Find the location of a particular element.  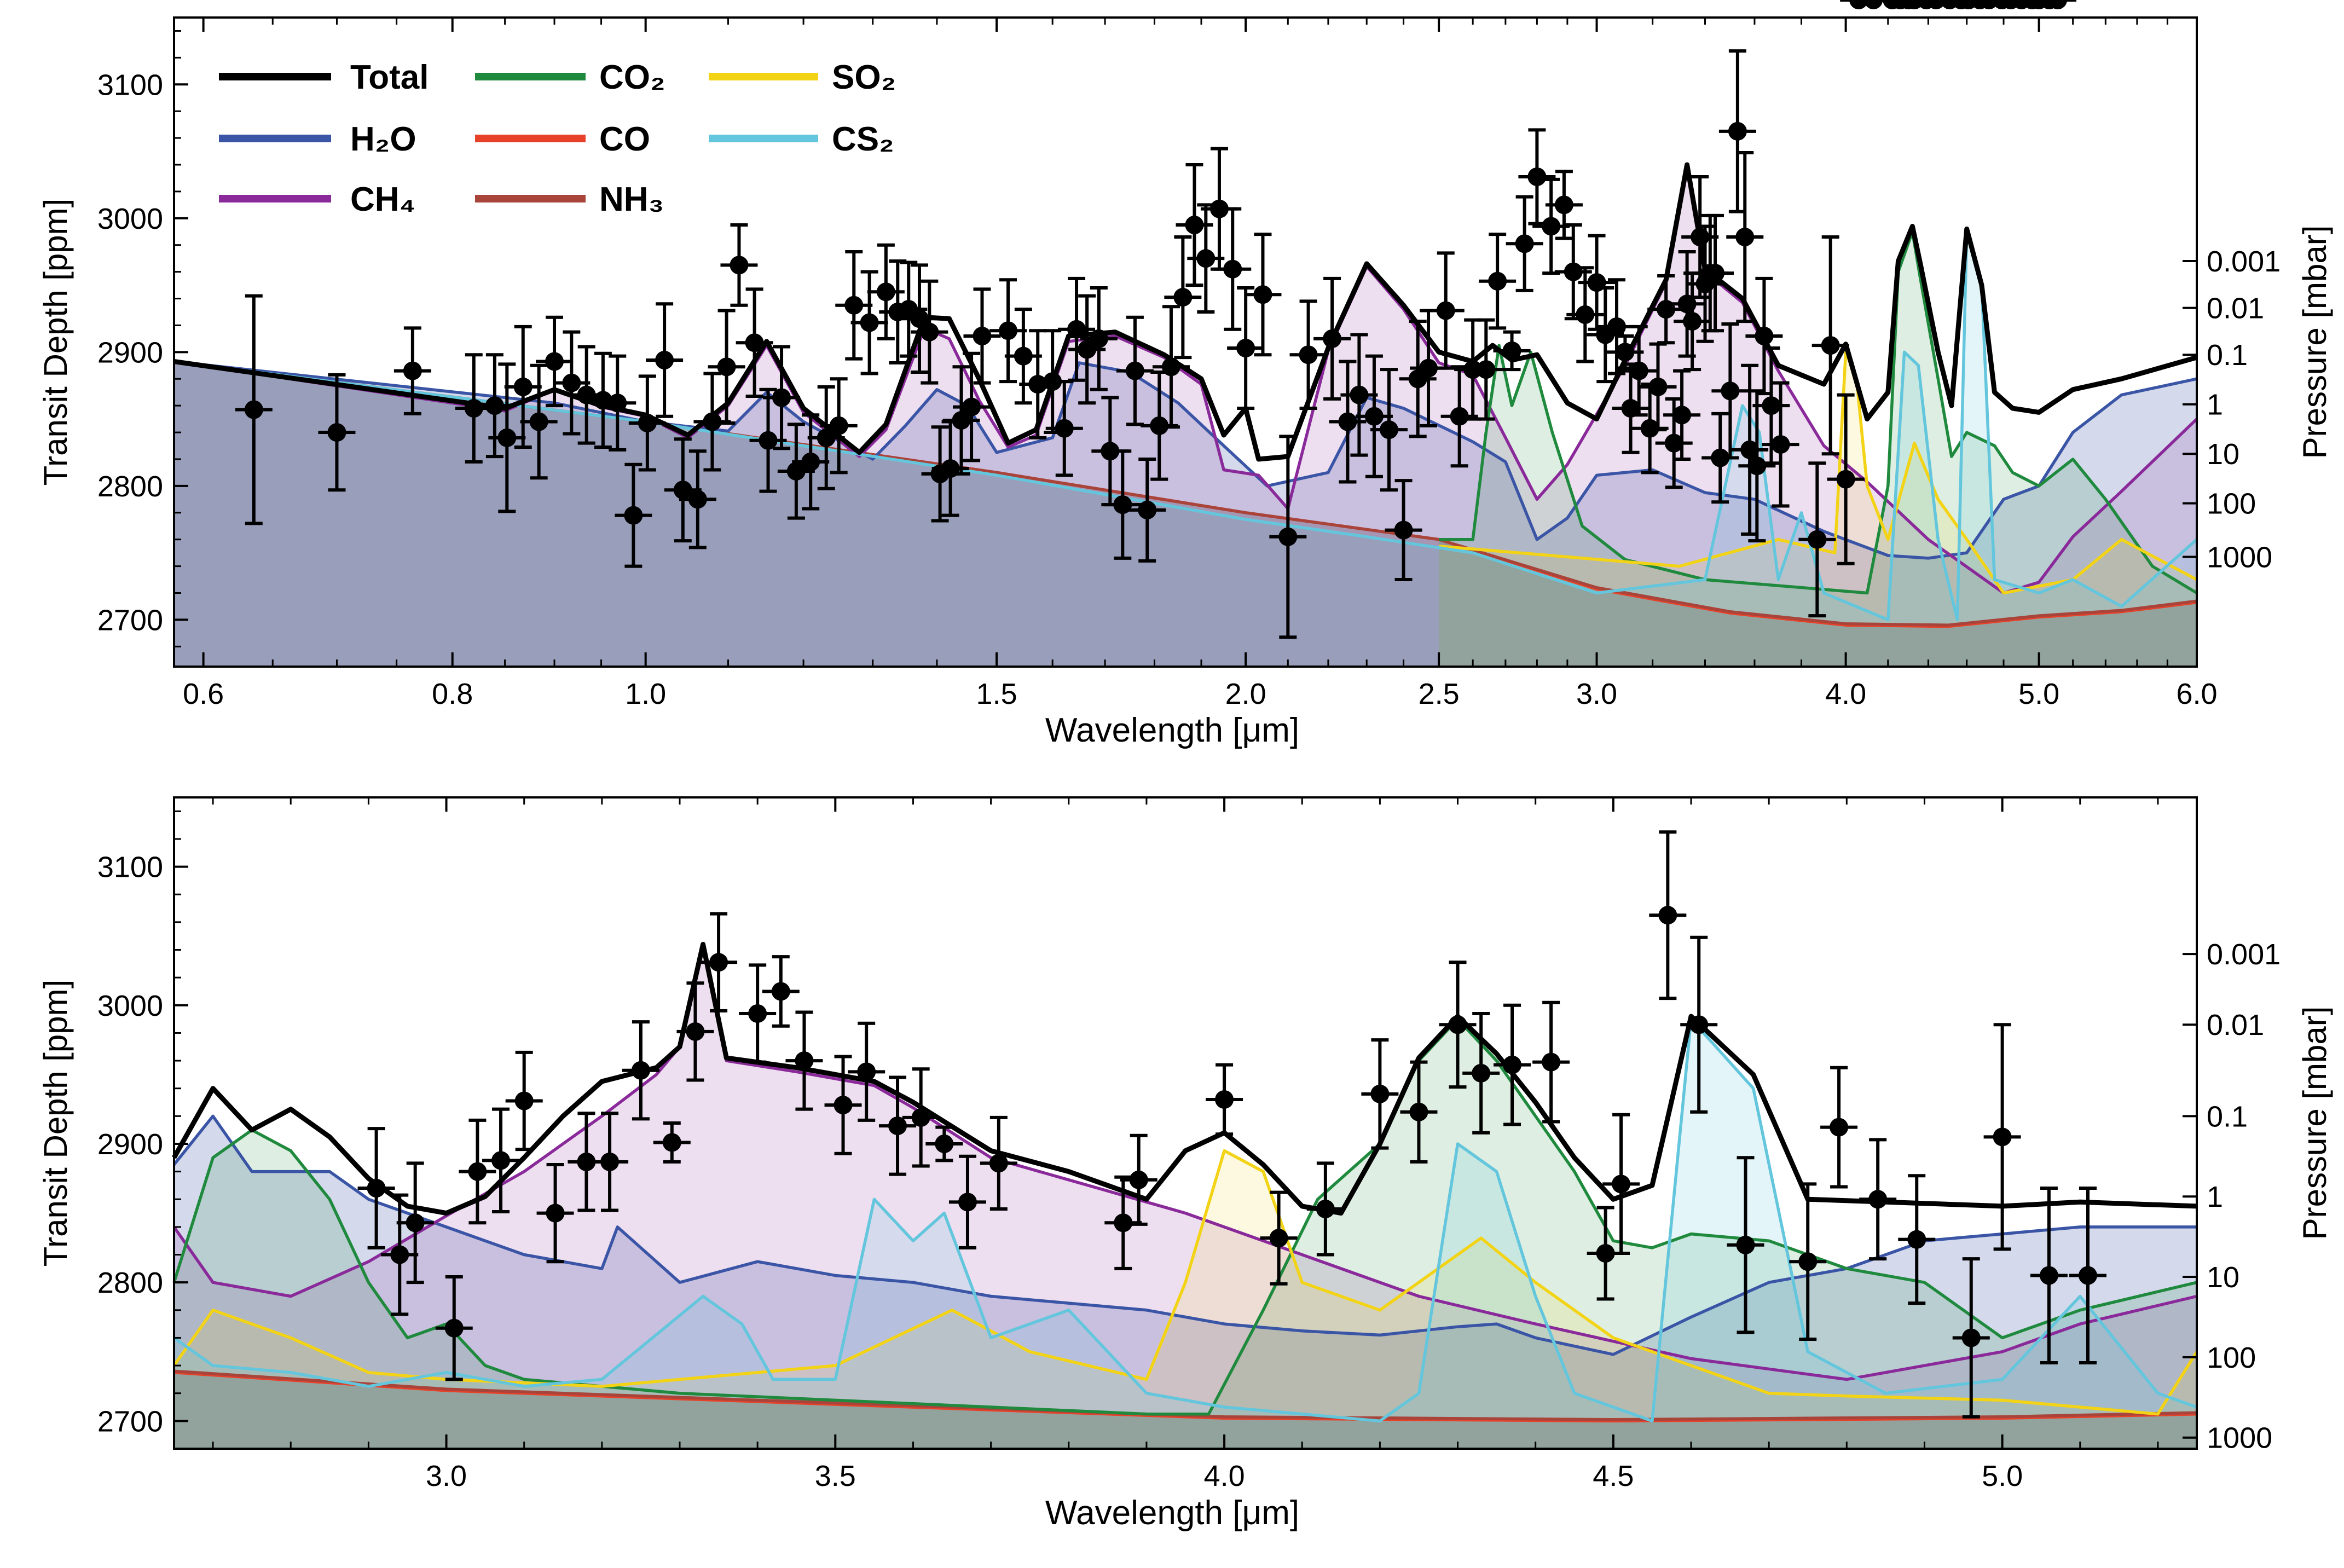

x-tick-label: 2.5 is located at coordinates (1439, 694).